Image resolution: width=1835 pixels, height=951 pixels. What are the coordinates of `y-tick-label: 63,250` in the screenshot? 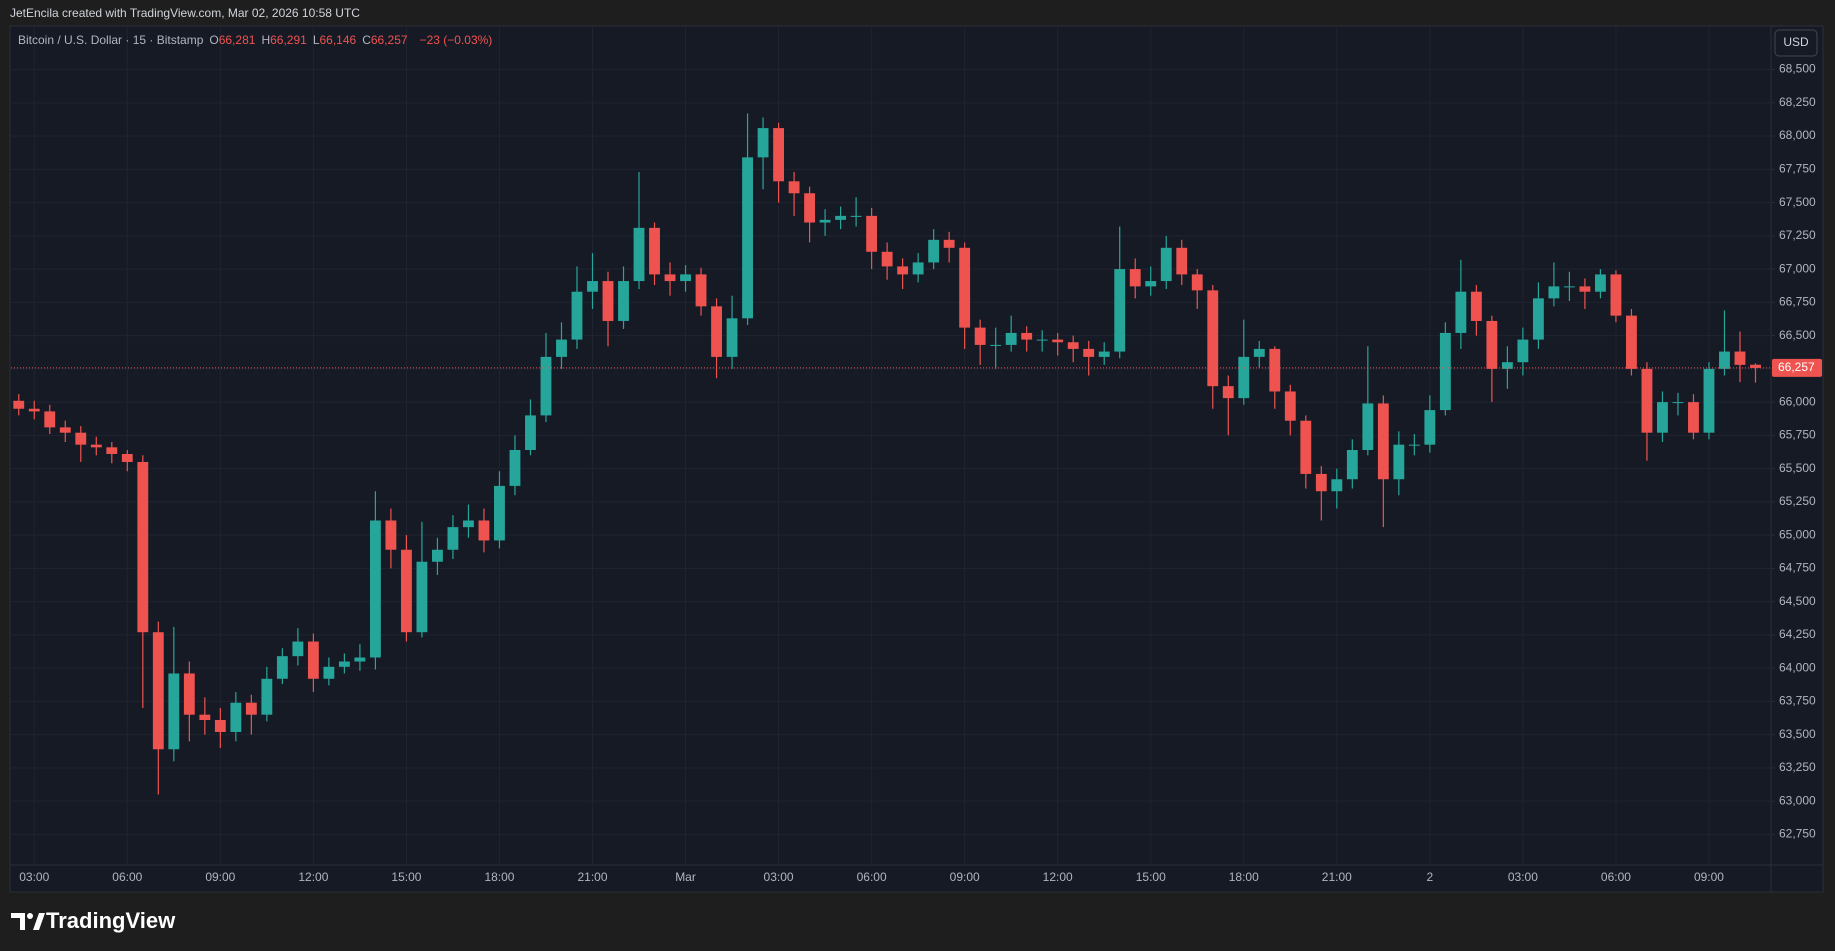 It's located at (1797, 767).